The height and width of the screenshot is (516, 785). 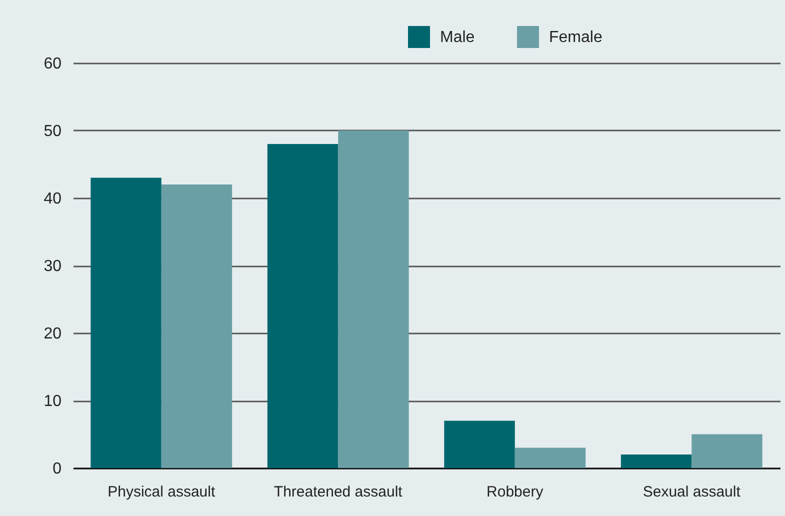 What do you see at coordinates (692, 492) in the screenshot?
I see `x-tick-label: Sexual assault` at bounding box center [692, 492].